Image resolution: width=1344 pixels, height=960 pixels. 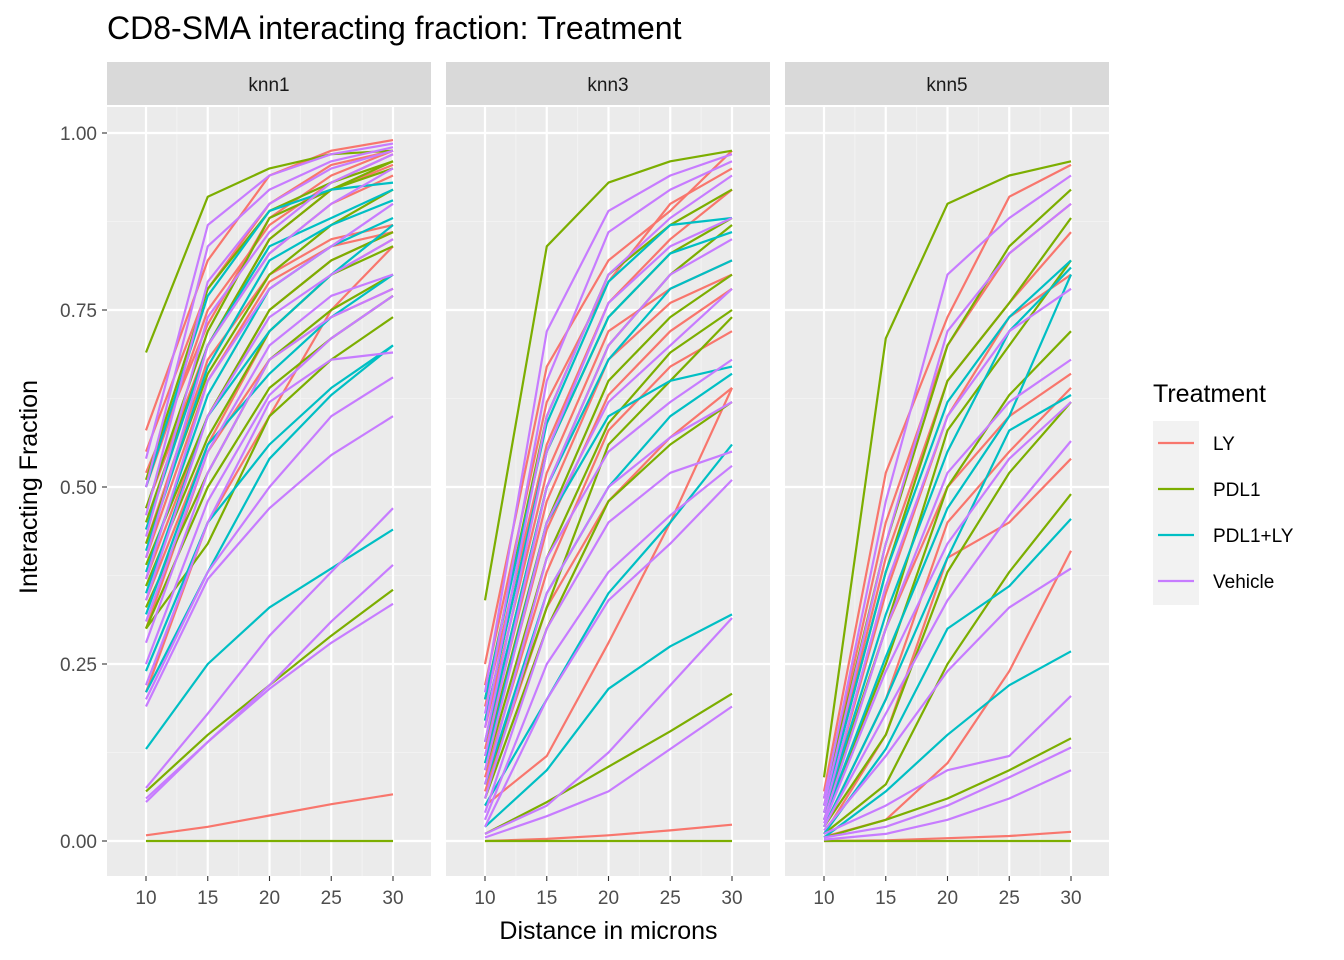 I want to click on legend-item: Vehicle, so click(x=1213, y=582).